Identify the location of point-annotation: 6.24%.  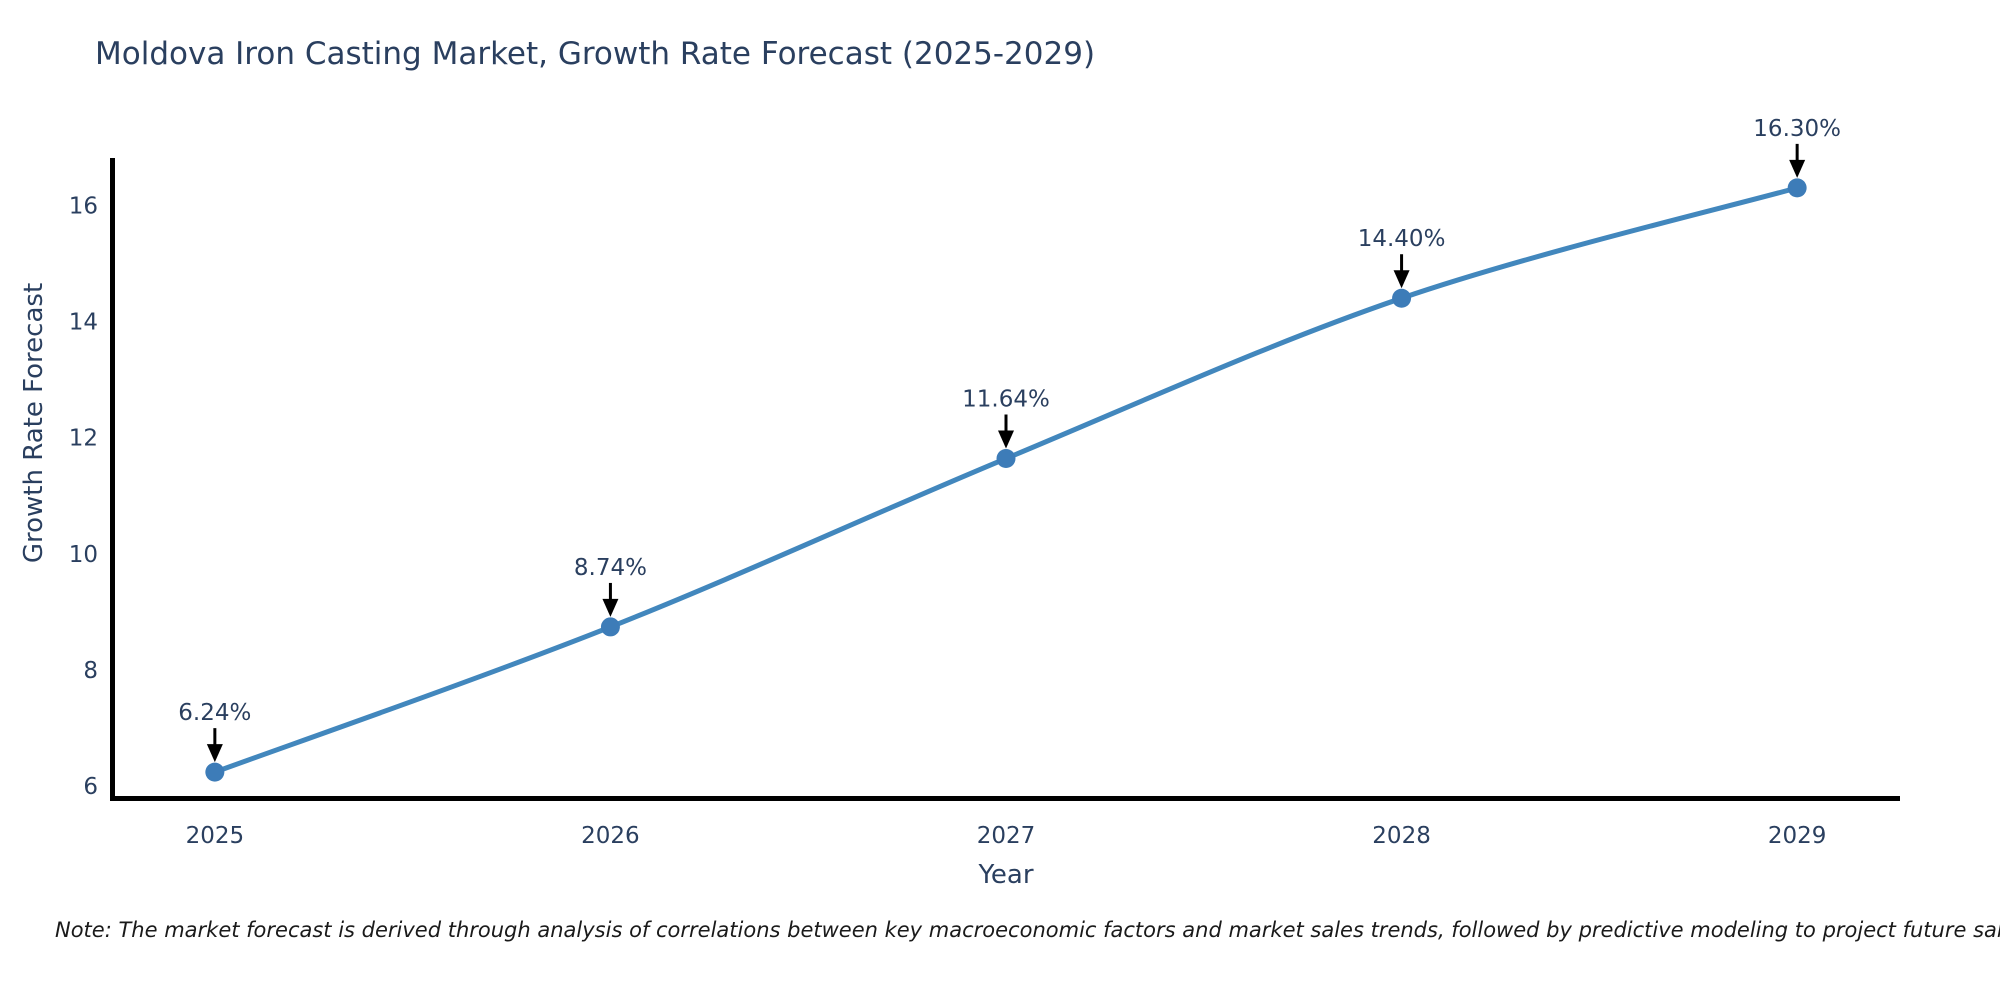
(214, 731).